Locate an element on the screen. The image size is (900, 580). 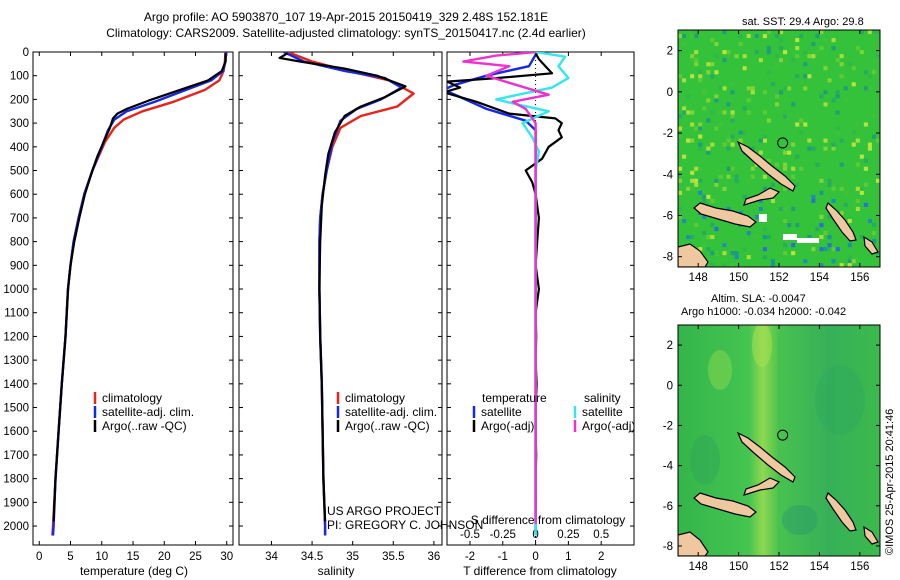
map-x-tick-label: 152 is located at coordinates (778, 278).